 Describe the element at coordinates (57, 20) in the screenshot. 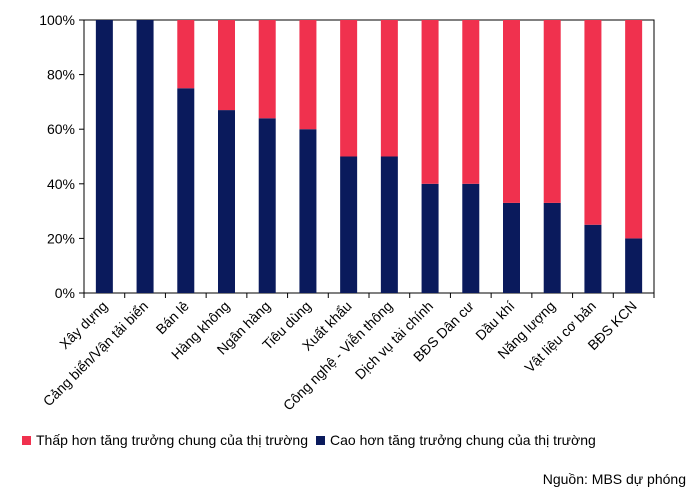

I see `y-tick-label: 100%` at that location.